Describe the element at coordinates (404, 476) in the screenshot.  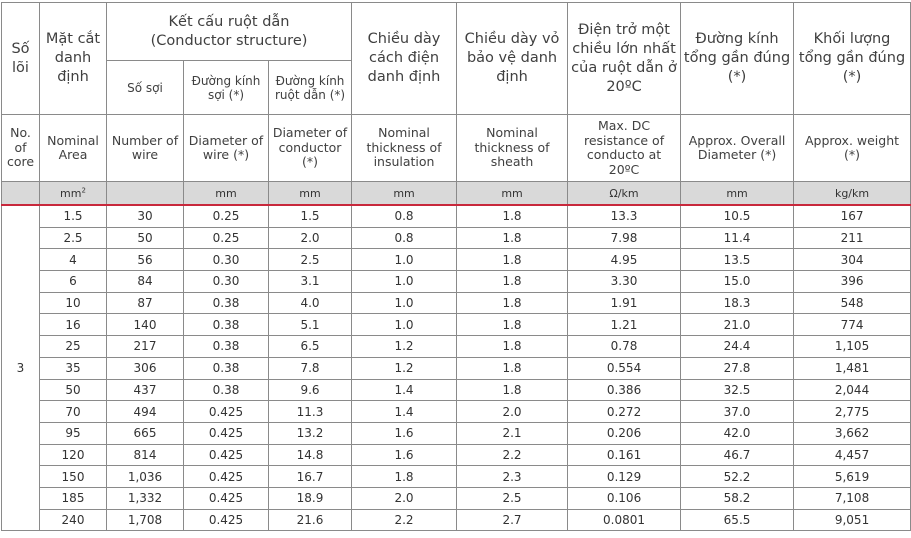
I see `cell-insulation-thickness: 1.8` at that location.